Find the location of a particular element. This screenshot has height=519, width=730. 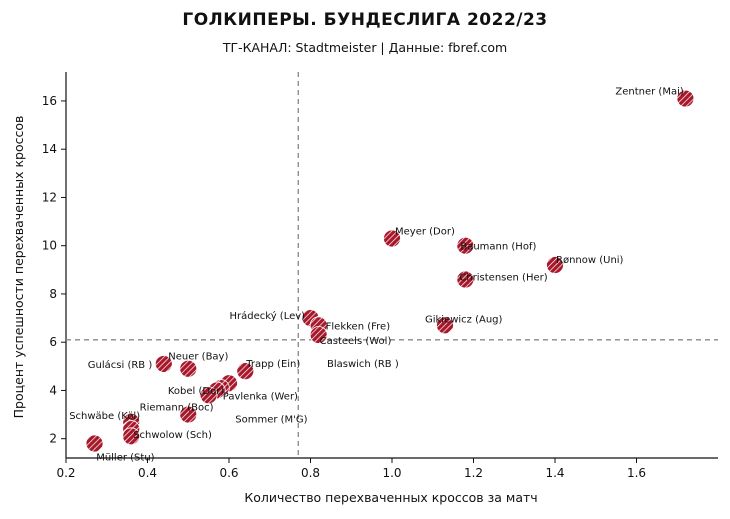

point-label: Müller (Stu) is located at coordinates (125, 457).